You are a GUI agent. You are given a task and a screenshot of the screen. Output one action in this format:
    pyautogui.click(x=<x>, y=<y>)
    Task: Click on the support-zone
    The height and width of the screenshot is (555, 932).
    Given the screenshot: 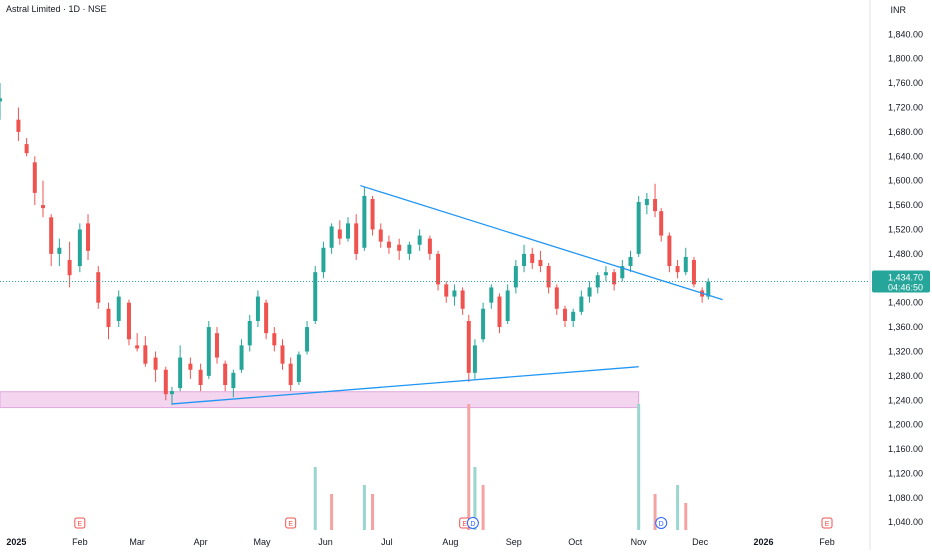 What is the action you would take?
    pyautogui.click(x=320, y=400)
    